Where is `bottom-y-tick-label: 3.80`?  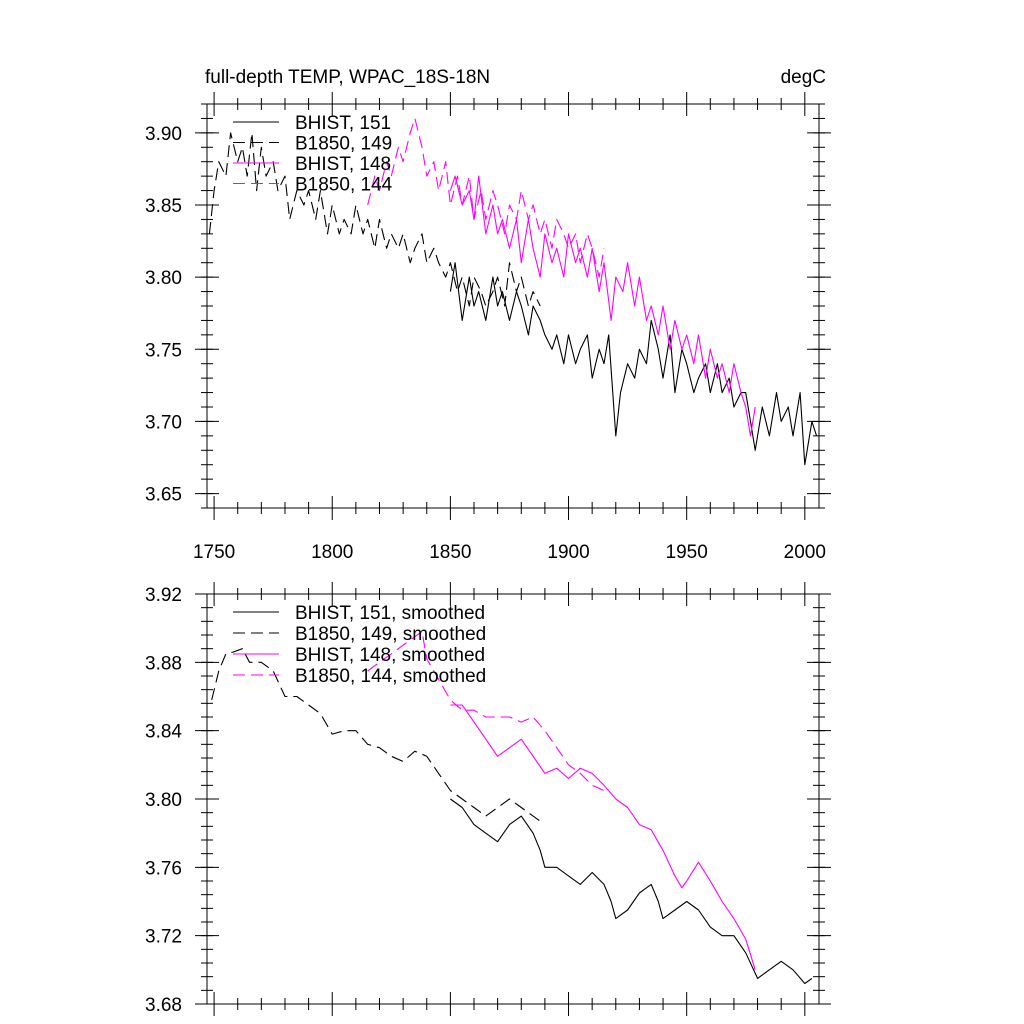
bottom-y-tick-label: 3.80 is located at coordinates (163, 800).